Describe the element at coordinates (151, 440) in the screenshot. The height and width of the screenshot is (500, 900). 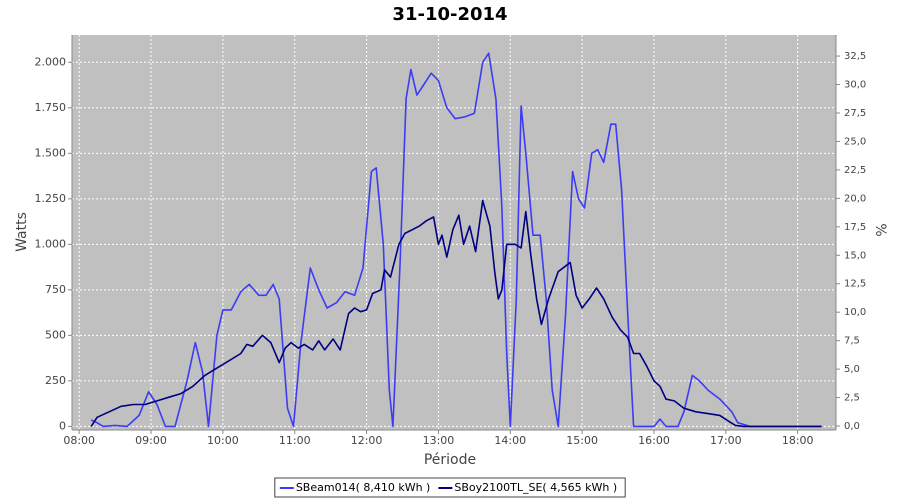
I see `x-tick-label: 09:00` at that location.